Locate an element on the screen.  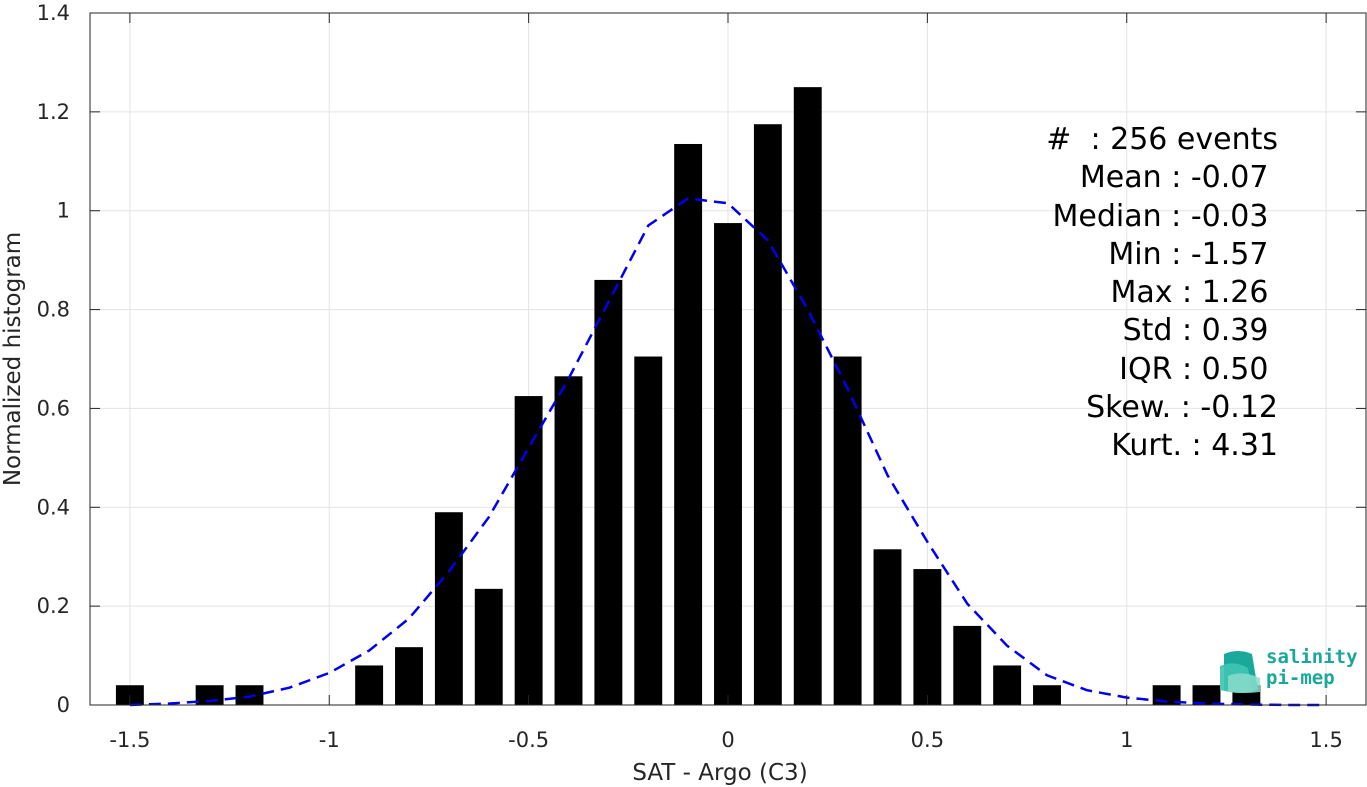
y-tick-label: 0.8 is located at coordinates (53, 310).